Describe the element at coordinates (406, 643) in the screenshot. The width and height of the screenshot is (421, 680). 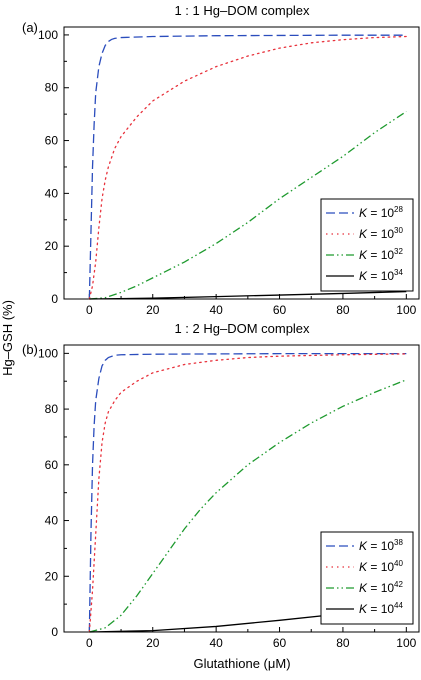
I see `panel-b-x-tick-label: 100` at that location.